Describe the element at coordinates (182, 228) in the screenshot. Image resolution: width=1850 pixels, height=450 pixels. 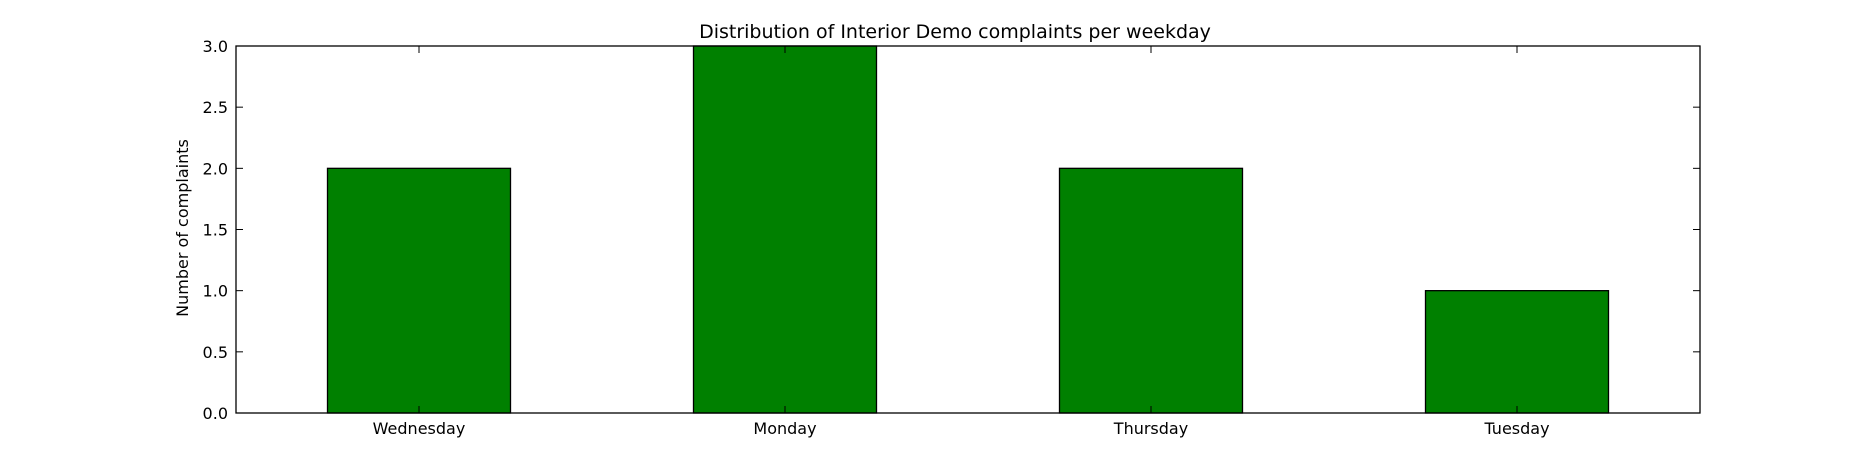
I see `y-axis-label: Number of complaints` at that location.